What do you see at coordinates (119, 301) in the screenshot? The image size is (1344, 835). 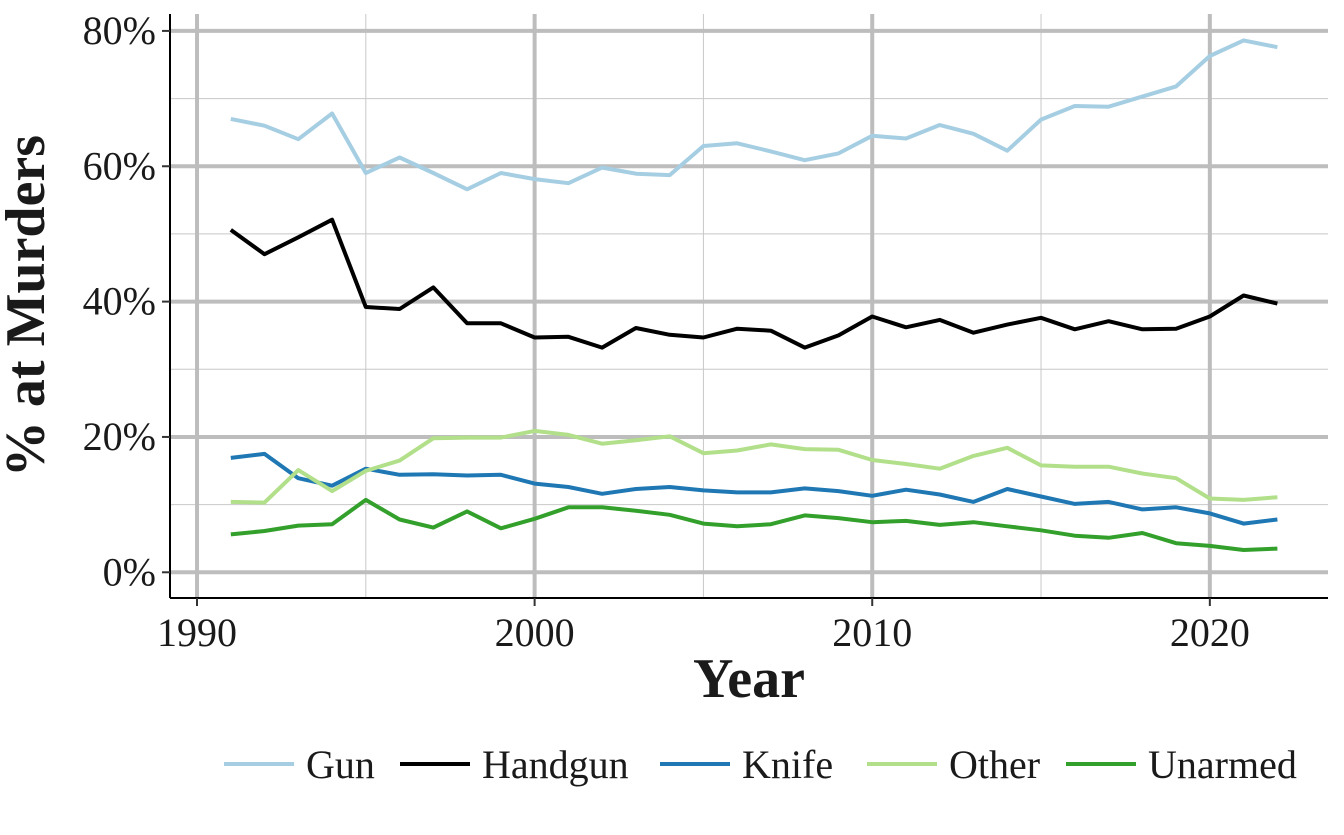 I see `y-tick-label: 40%` at bounding box center [119, 301].